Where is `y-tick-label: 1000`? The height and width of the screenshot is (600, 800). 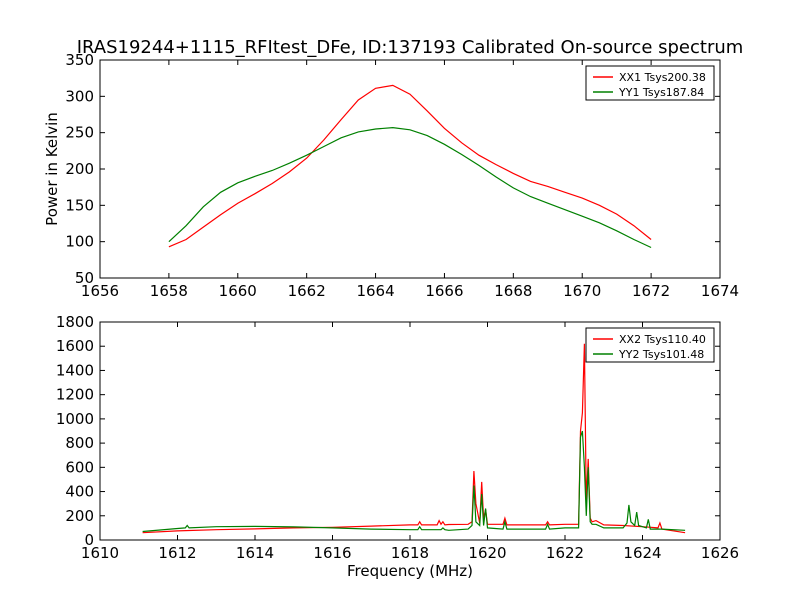
y-tick-label: 1000 is located at coordinates (75, 419).